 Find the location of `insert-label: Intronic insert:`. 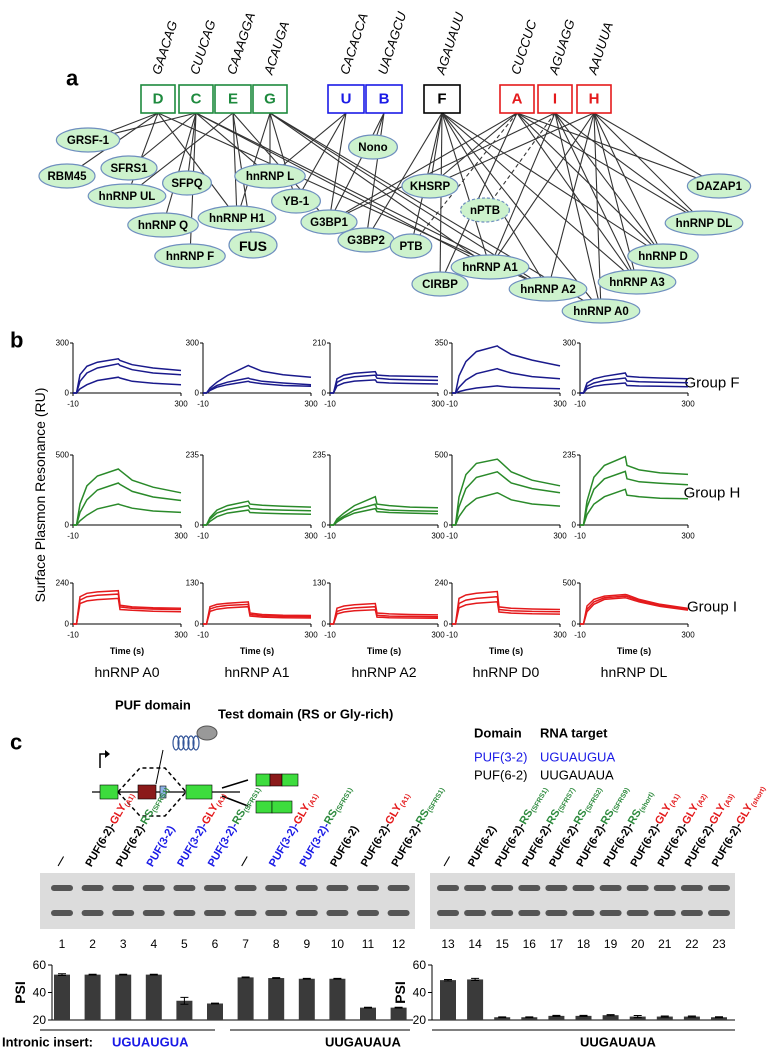

insert-label: Intronic insert: is located at coordinates (47, 1042).